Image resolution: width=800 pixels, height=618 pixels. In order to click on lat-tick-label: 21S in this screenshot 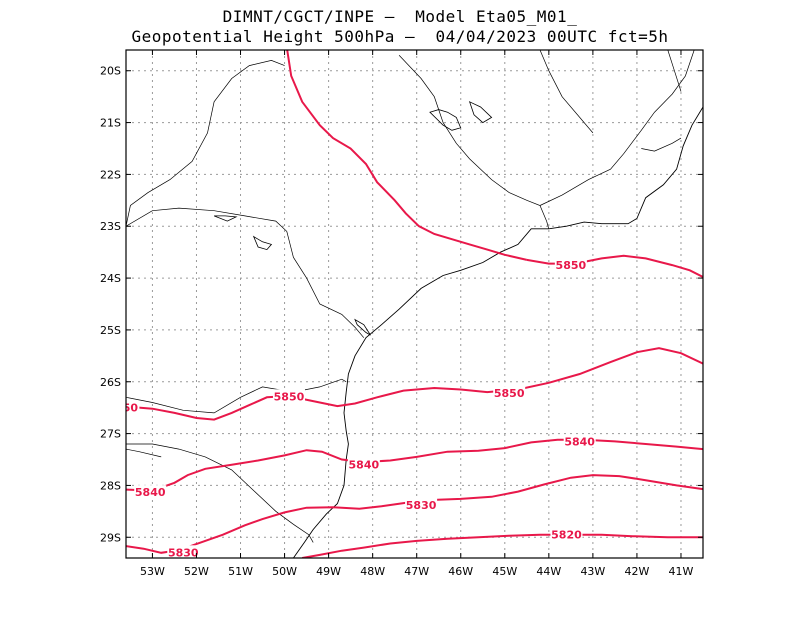, I will do `click(110, 123)`.